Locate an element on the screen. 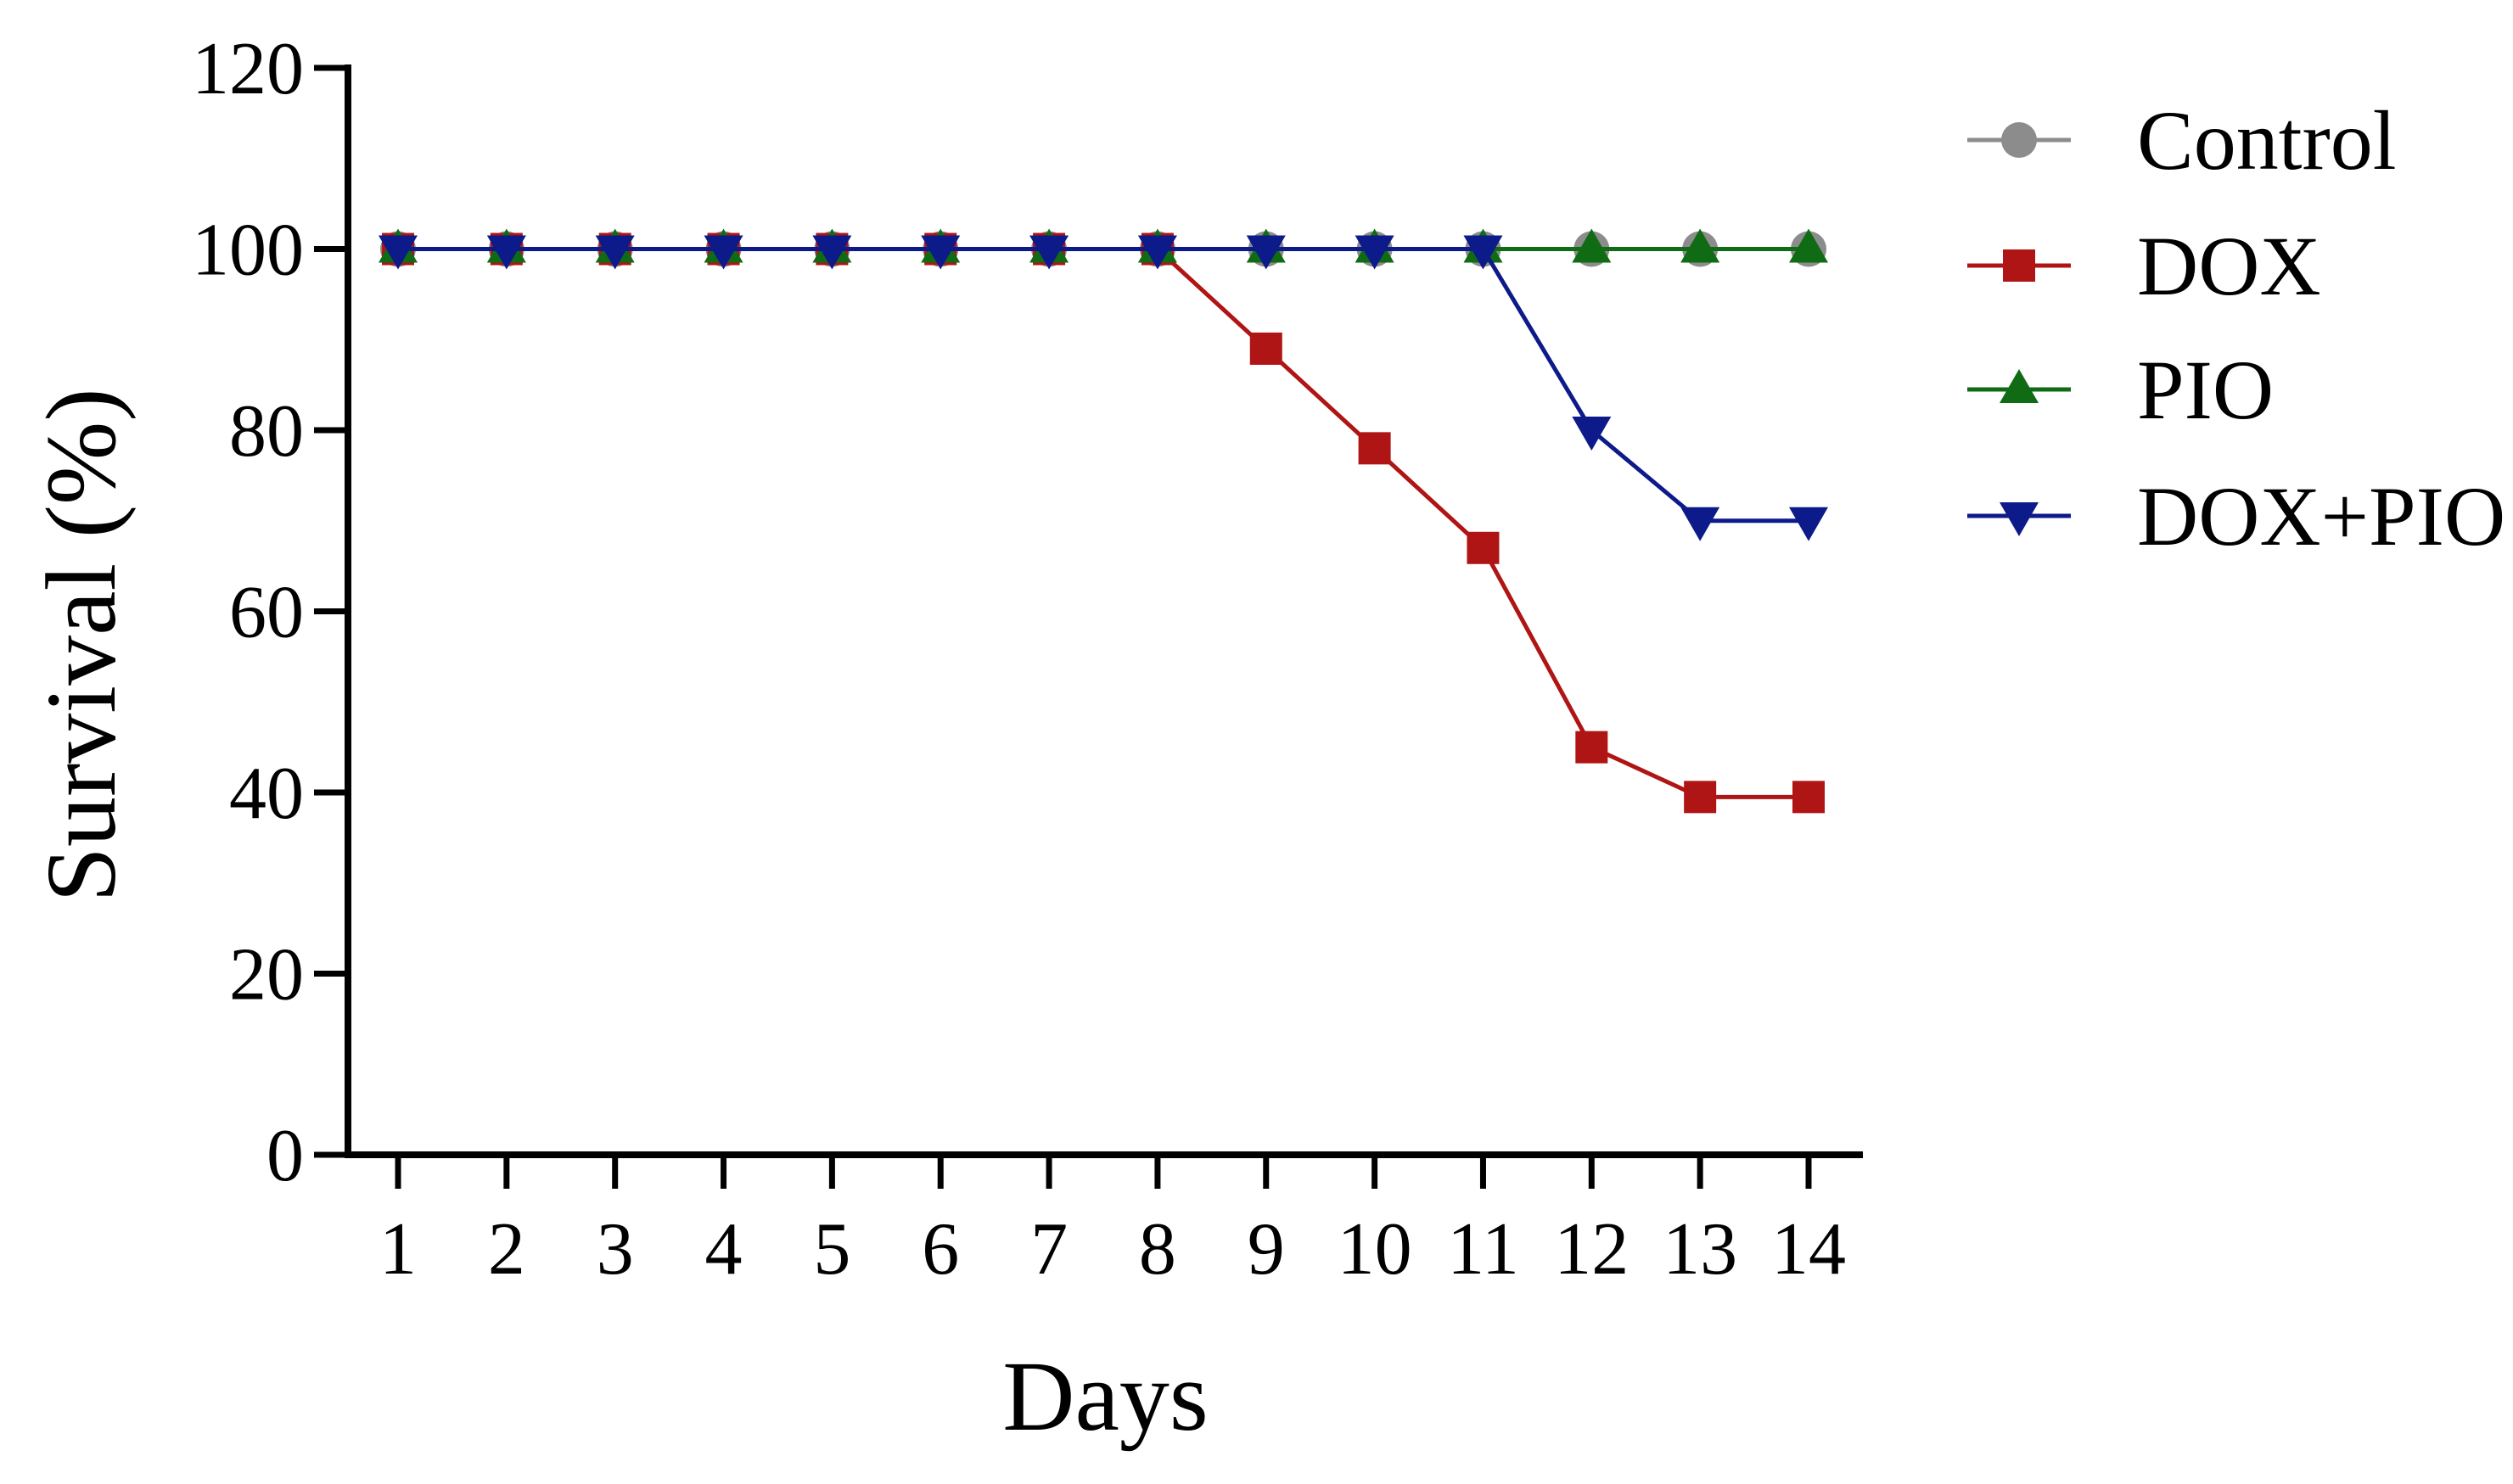 The width and height of the screenshot is (2513, 1484). legend-item-control: Control is located at coordinates (2182, 140).